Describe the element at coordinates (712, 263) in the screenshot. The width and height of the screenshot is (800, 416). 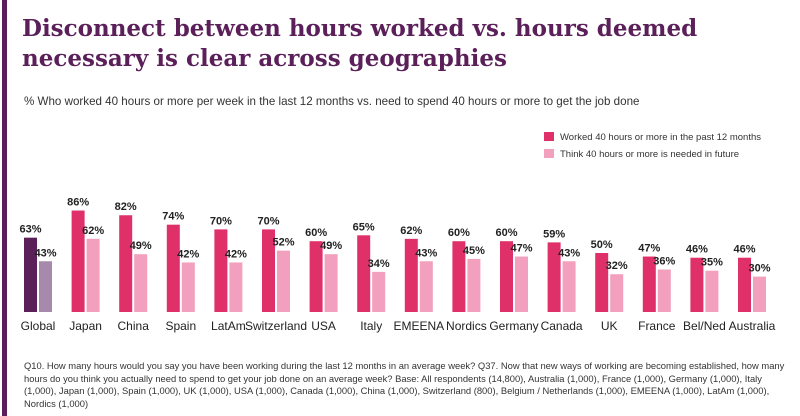
I see `data-label: 35%` at that location.